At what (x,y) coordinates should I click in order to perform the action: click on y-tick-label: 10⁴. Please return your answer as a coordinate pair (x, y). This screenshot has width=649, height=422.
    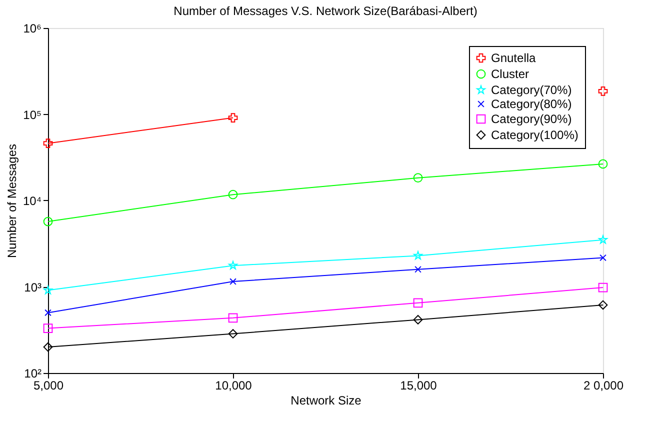
    Looking at the image, I should click on (32, 201).